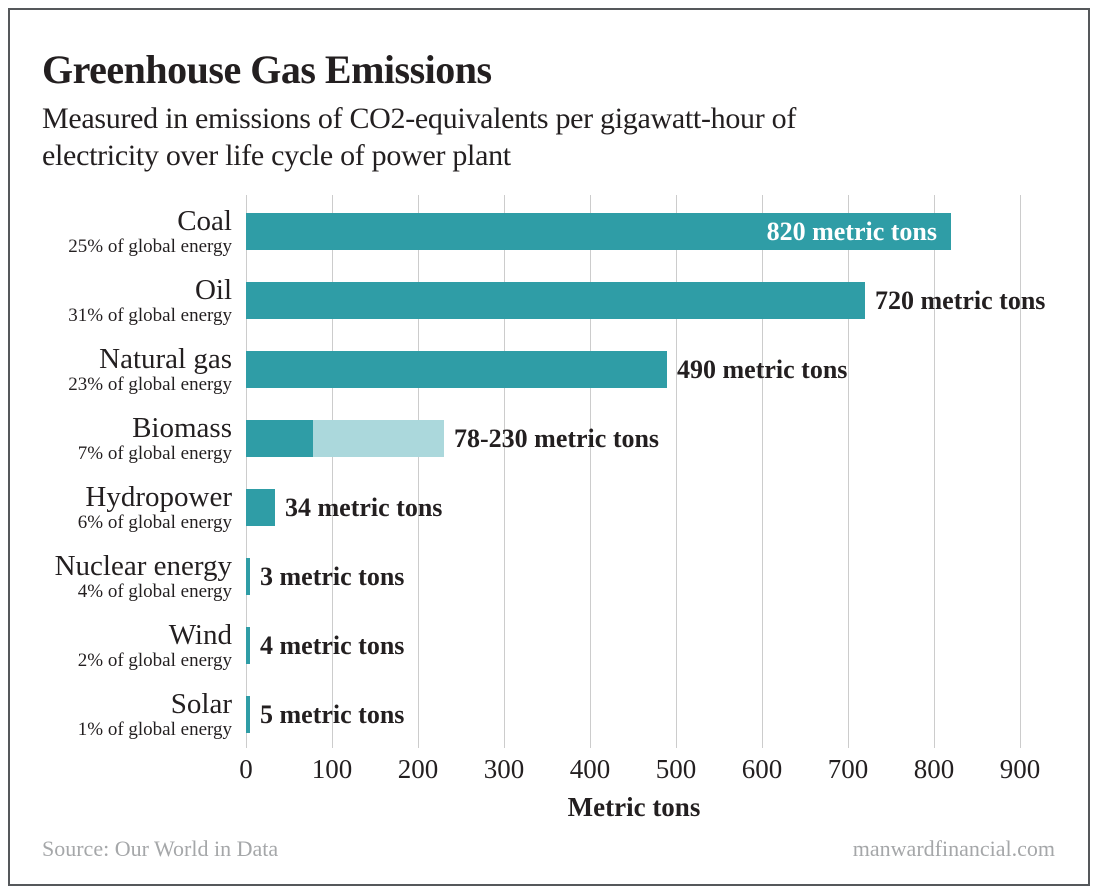 The width and height of the screenshot is (1100, 896). I want to click on bar-category-sublabel: 31% of global energy, so click(150, 315).